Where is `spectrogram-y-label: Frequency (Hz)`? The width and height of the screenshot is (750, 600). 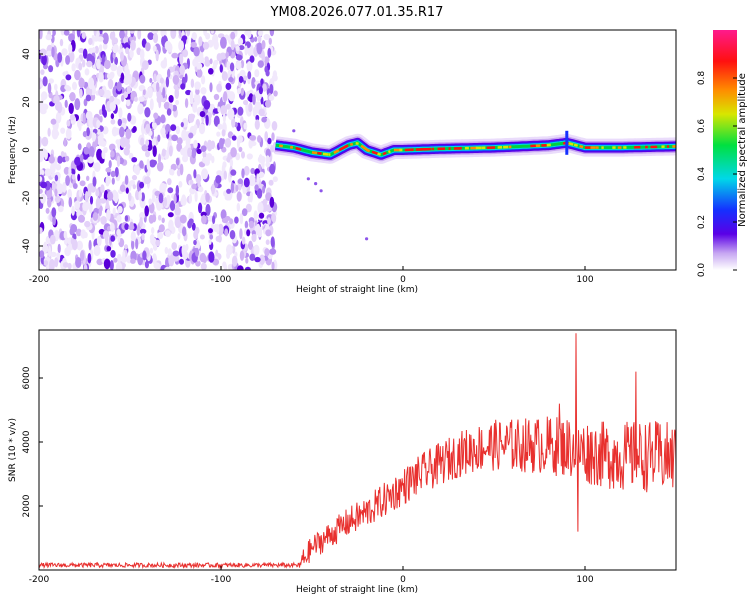
spectrogram-y-label: Frequency (Hz) is located at coordinates (13, 150).